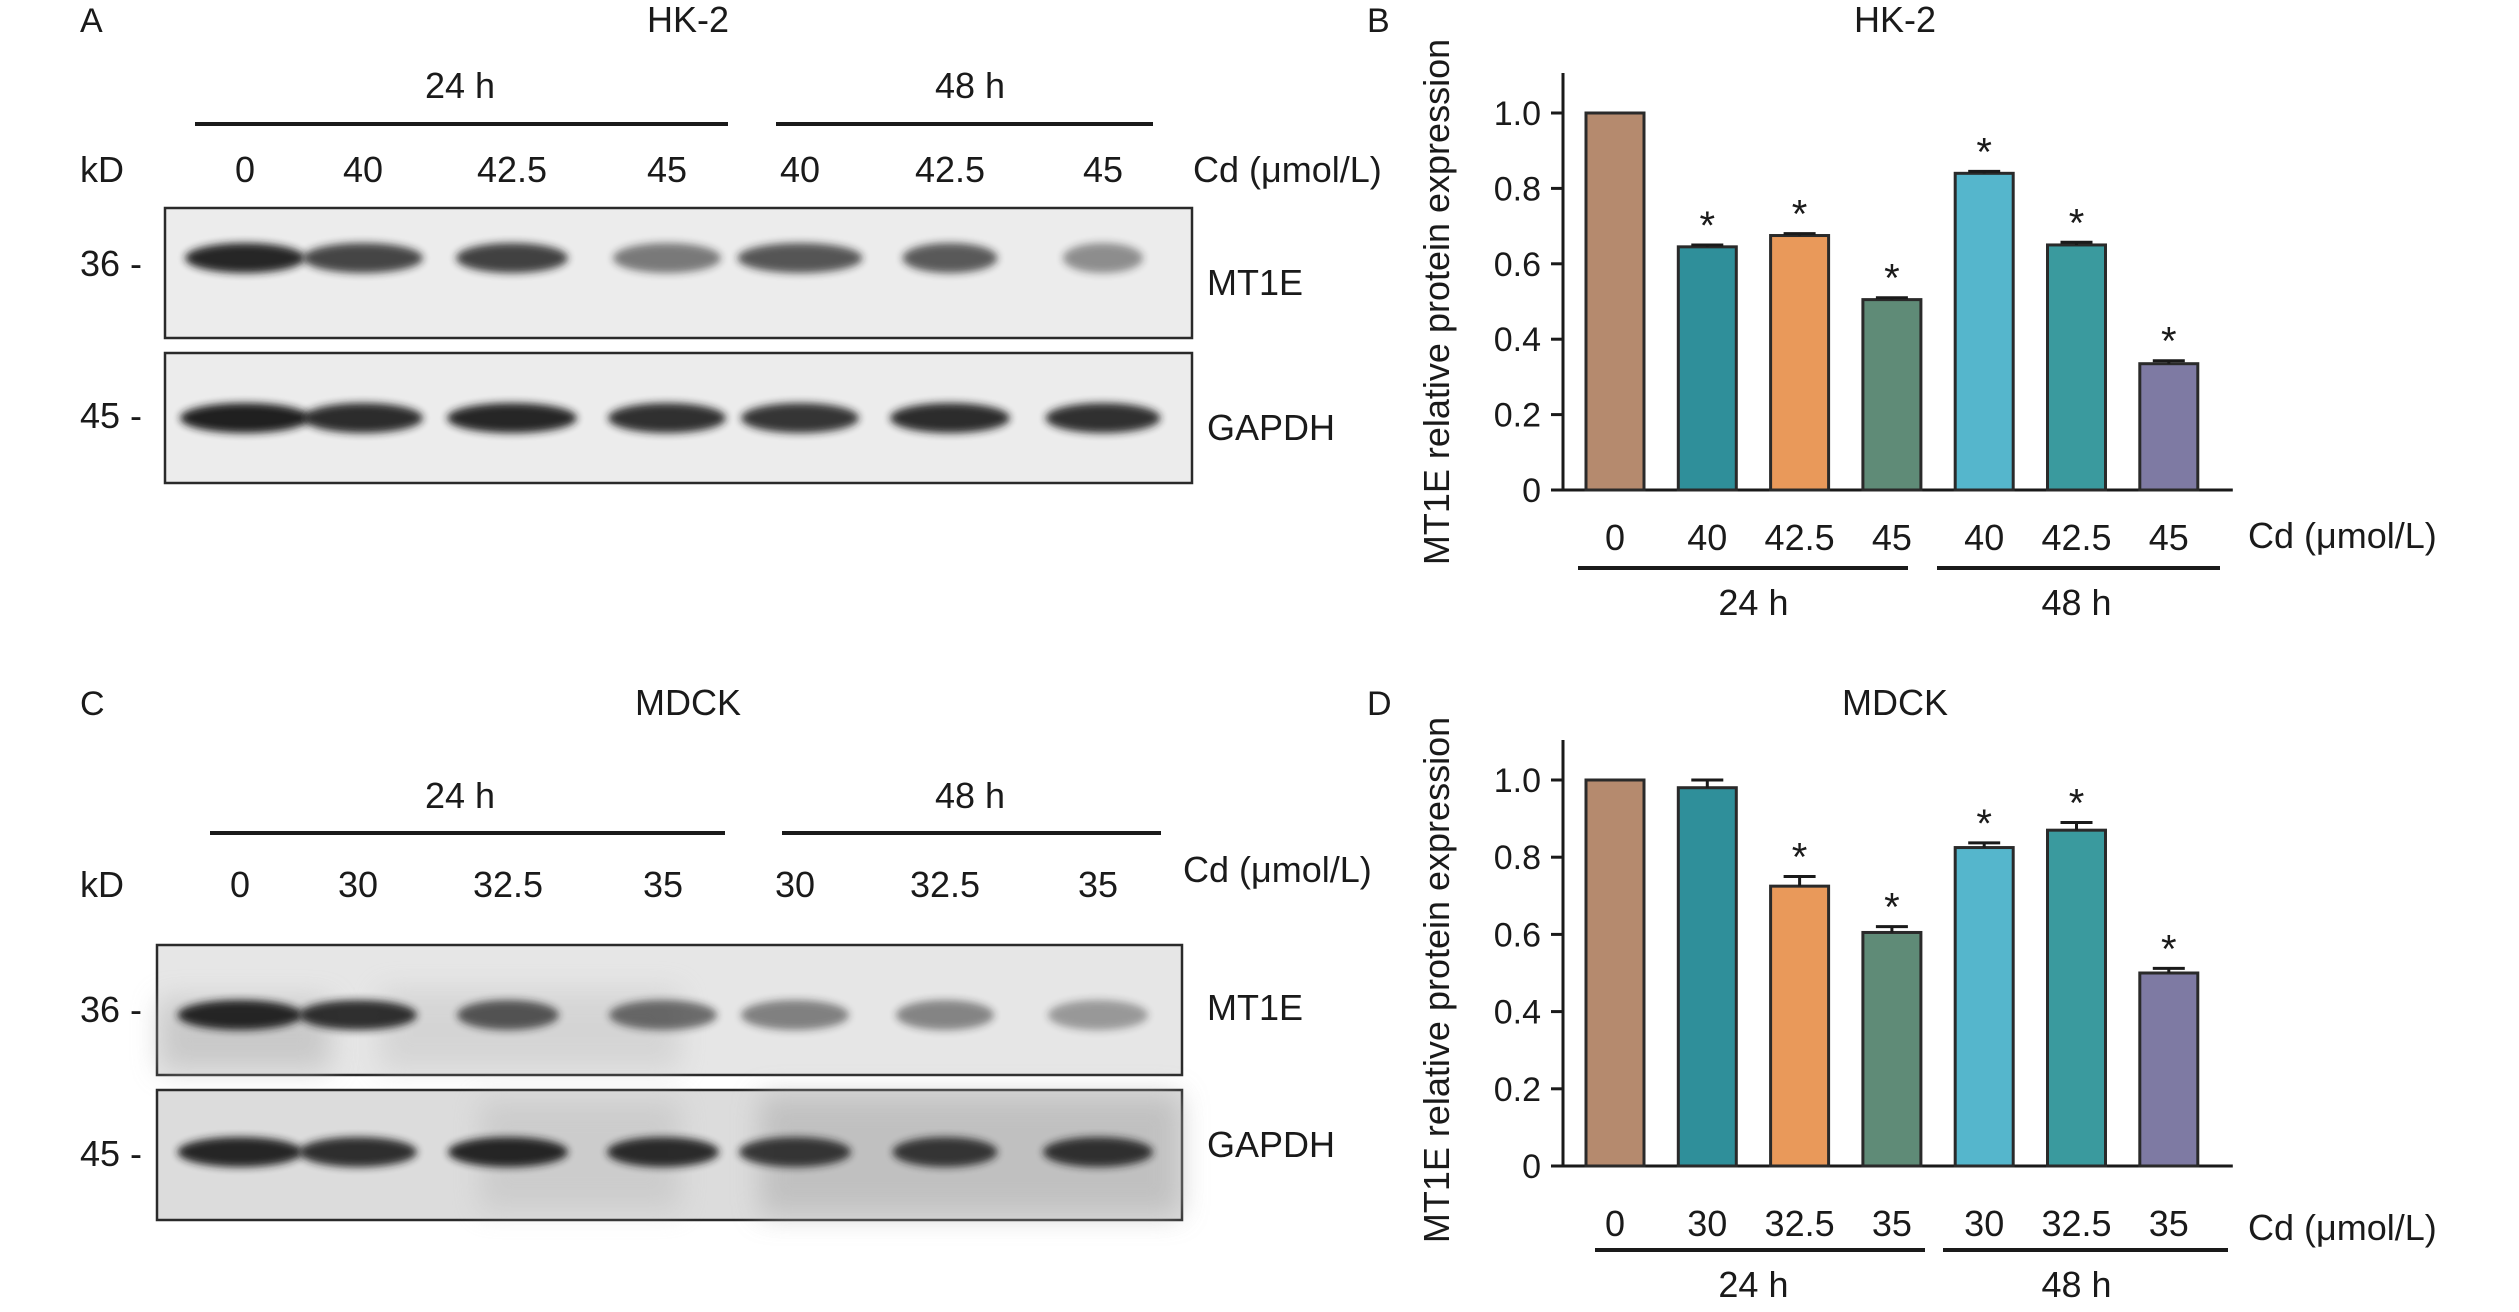 The width and height of the screenshot is (2519, 1312). What do you see at coordinates (678, 1155) in the screenshot?
I see `panel-c-gapdh-bands` at bounding box center [678, 1155].